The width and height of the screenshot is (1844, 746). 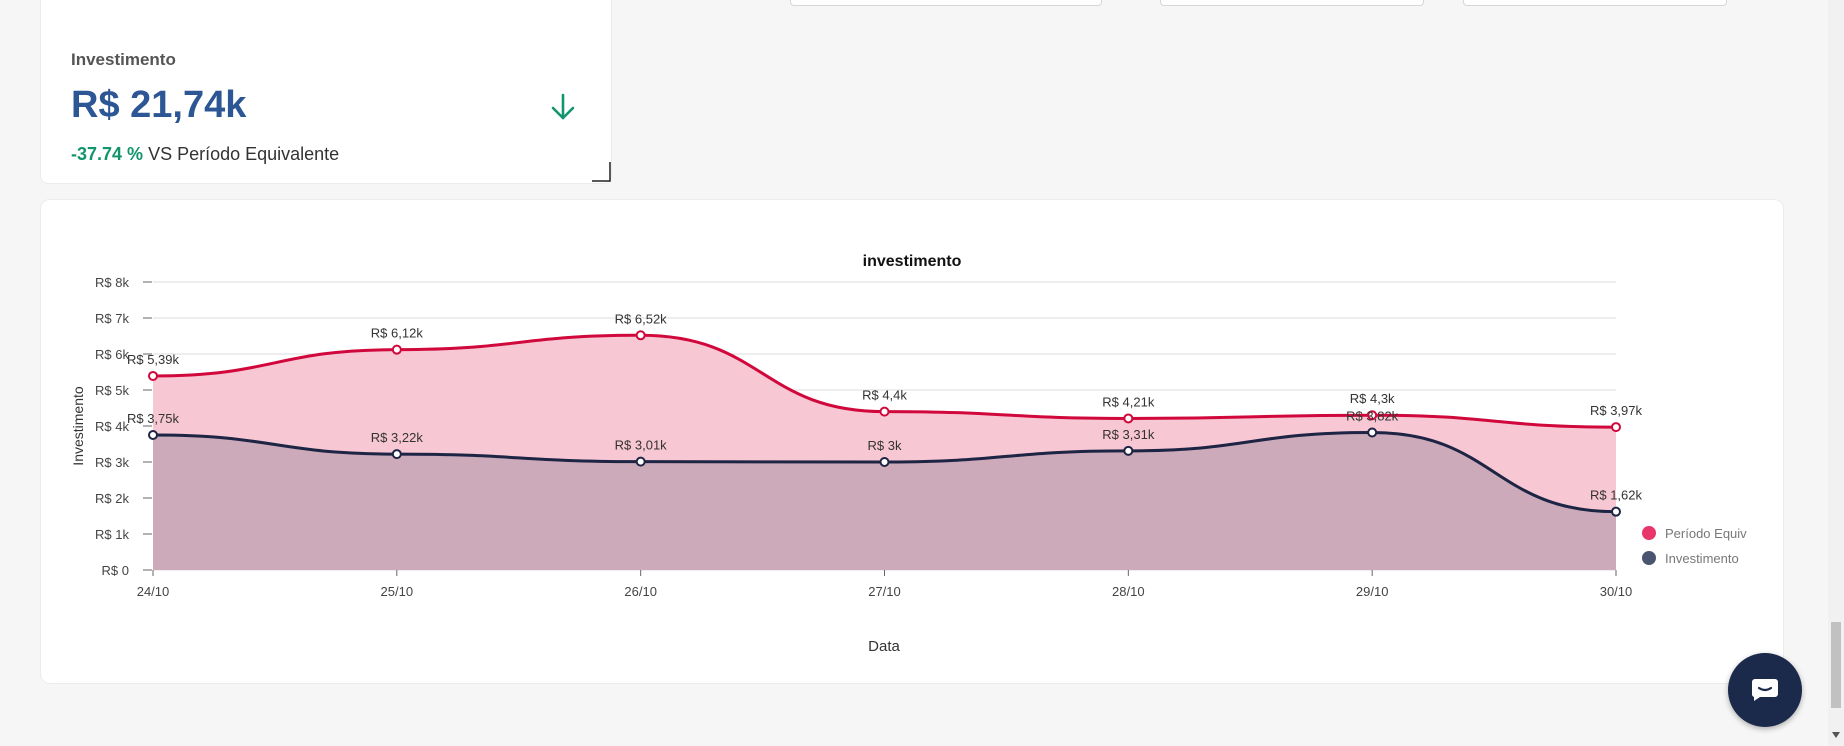 I want to click on y-tick-label: R$ 6k, so click(x=112, y=354).